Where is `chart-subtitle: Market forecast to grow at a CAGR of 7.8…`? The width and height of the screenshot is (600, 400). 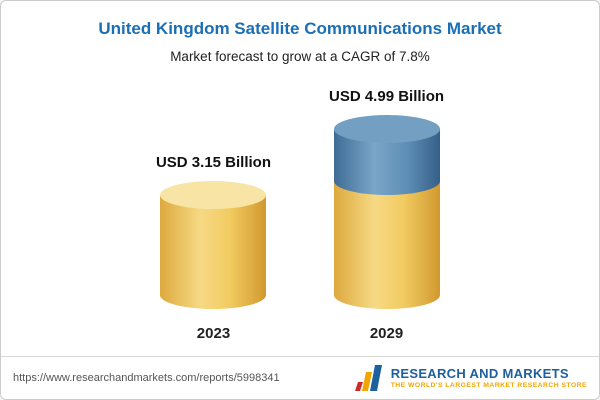 chart-subtitle: Market forecast to grow at a CAGR of 7.8… is located at coordinates (300, 56).